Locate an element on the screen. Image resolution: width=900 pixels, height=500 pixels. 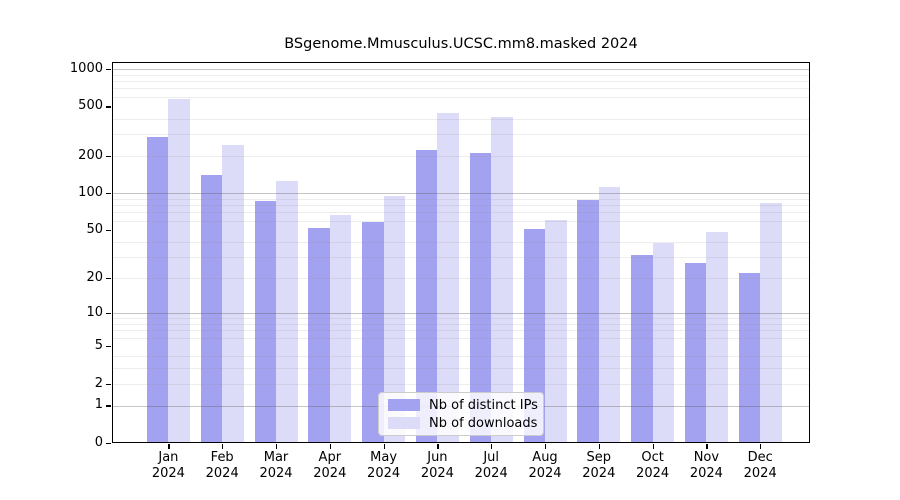
bar-distinct-ips-nov is located at coordinates (695, 352).